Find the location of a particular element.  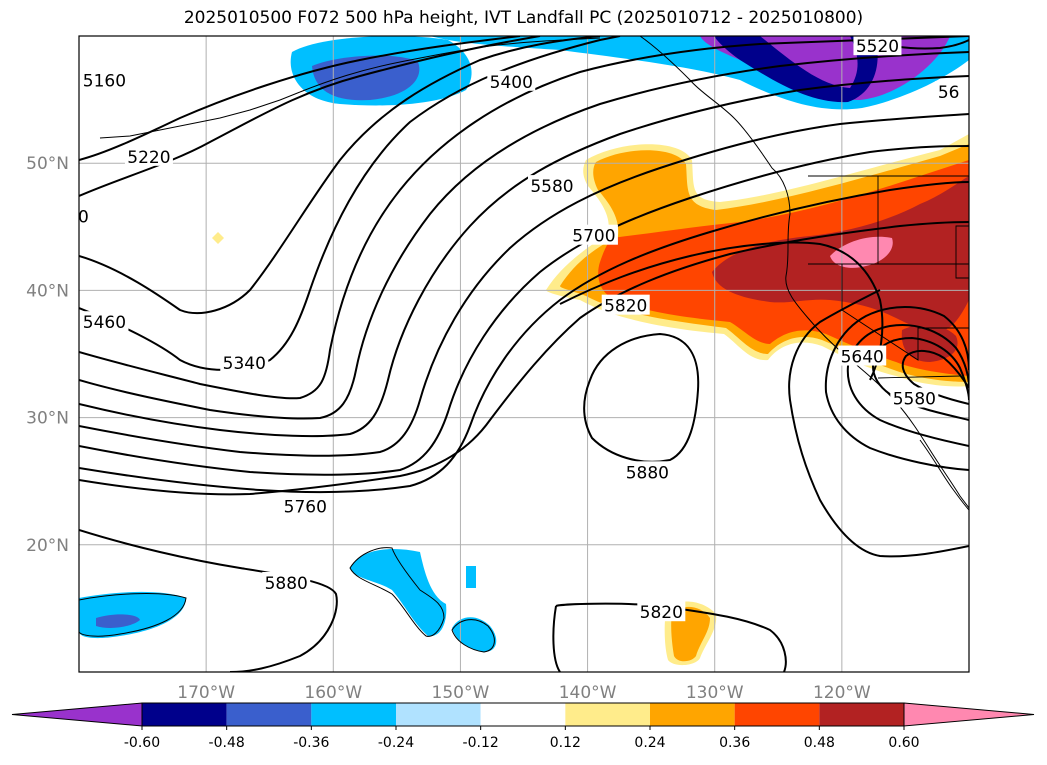

lon-tick-label: 140°W is located at coordinates (588, 693).